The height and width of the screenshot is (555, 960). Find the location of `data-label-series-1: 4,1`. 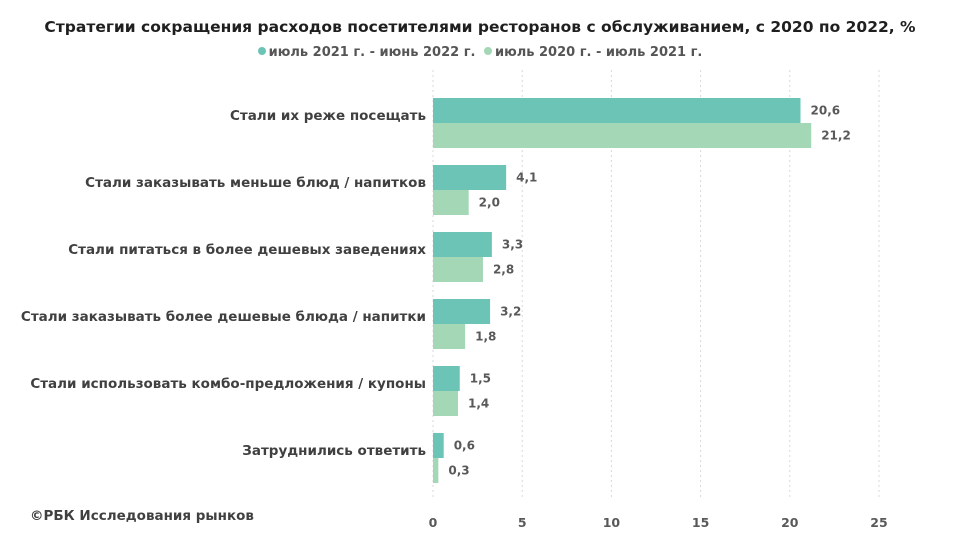

data-label-series-1: 4,1 is located at coordinates (526, 178).